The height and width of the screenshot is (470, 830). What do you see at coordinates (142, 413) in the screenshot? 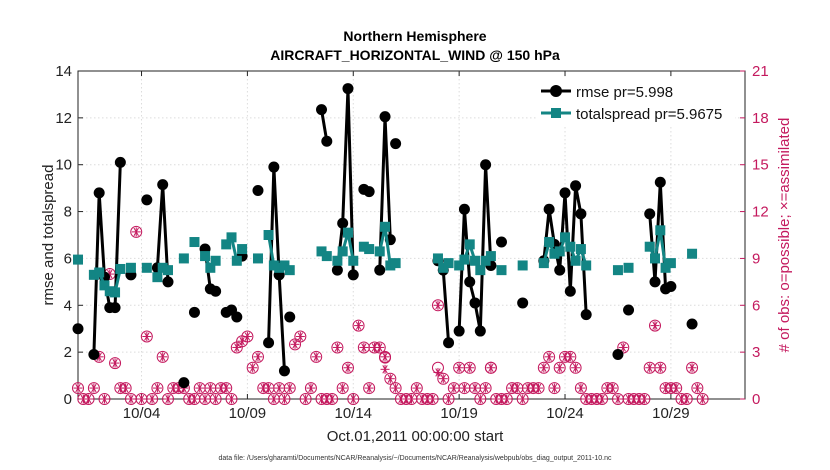
I see `x-tick-label: 10/04` at bounding box center [142, 413].